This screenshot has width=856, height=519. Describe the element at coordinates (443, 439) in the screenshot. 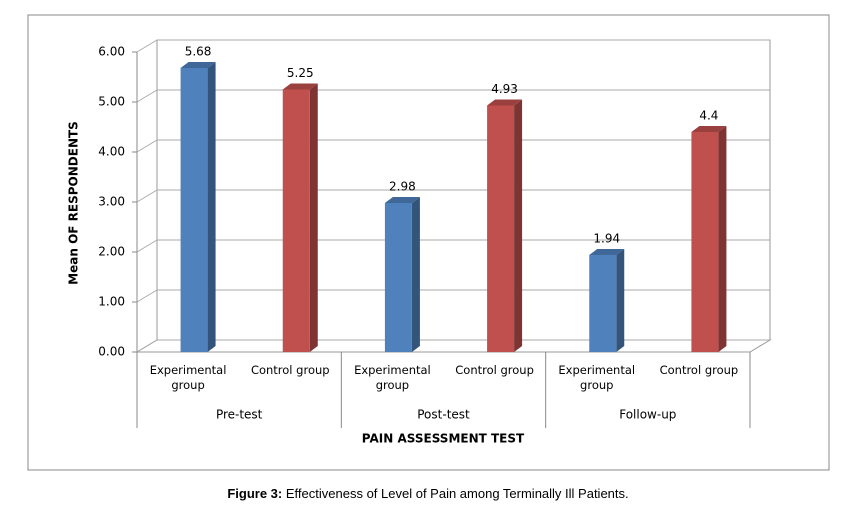

I see `x-axis-title: PAIN ASSESSMENT TEST` at that location.